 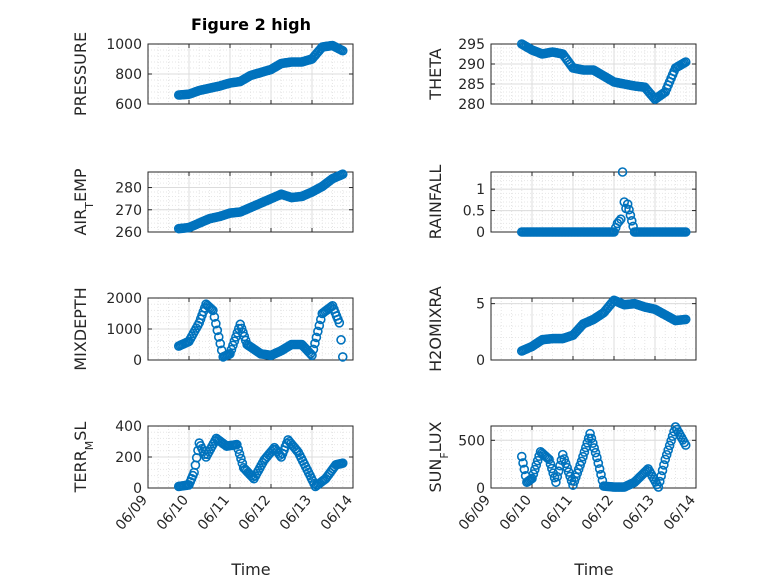 I want to click on y-tick-label: 500, so click(x=471, y=441).